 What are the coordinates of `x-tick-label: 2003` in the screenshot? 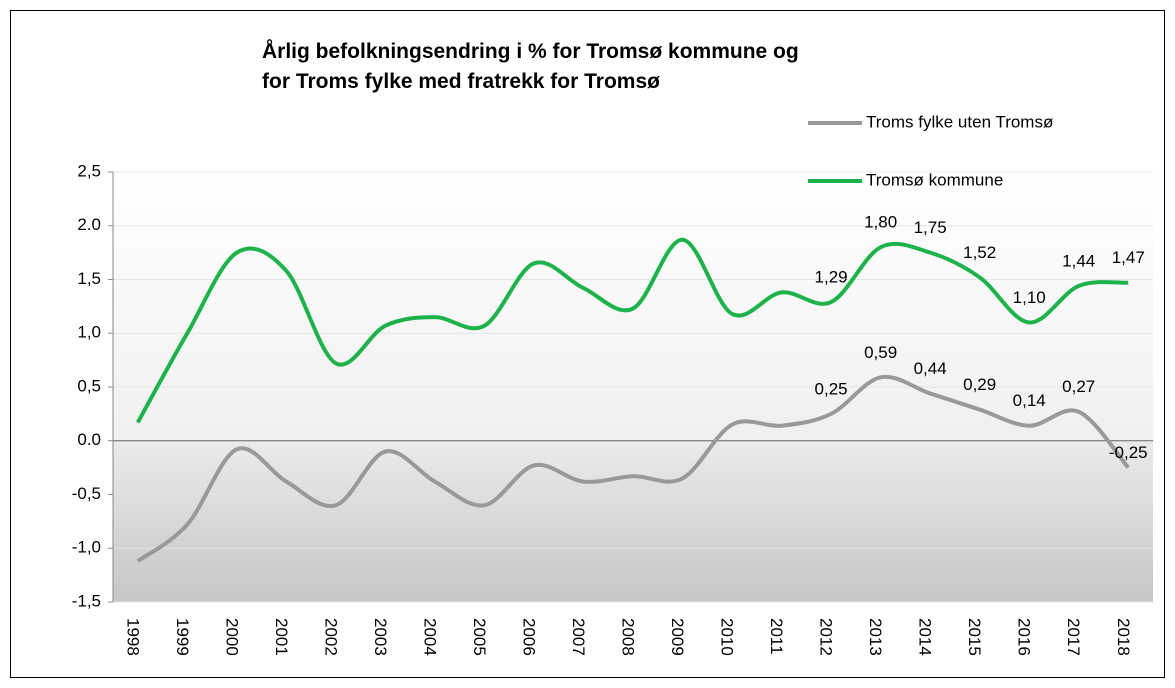 It's located at (380, 637).